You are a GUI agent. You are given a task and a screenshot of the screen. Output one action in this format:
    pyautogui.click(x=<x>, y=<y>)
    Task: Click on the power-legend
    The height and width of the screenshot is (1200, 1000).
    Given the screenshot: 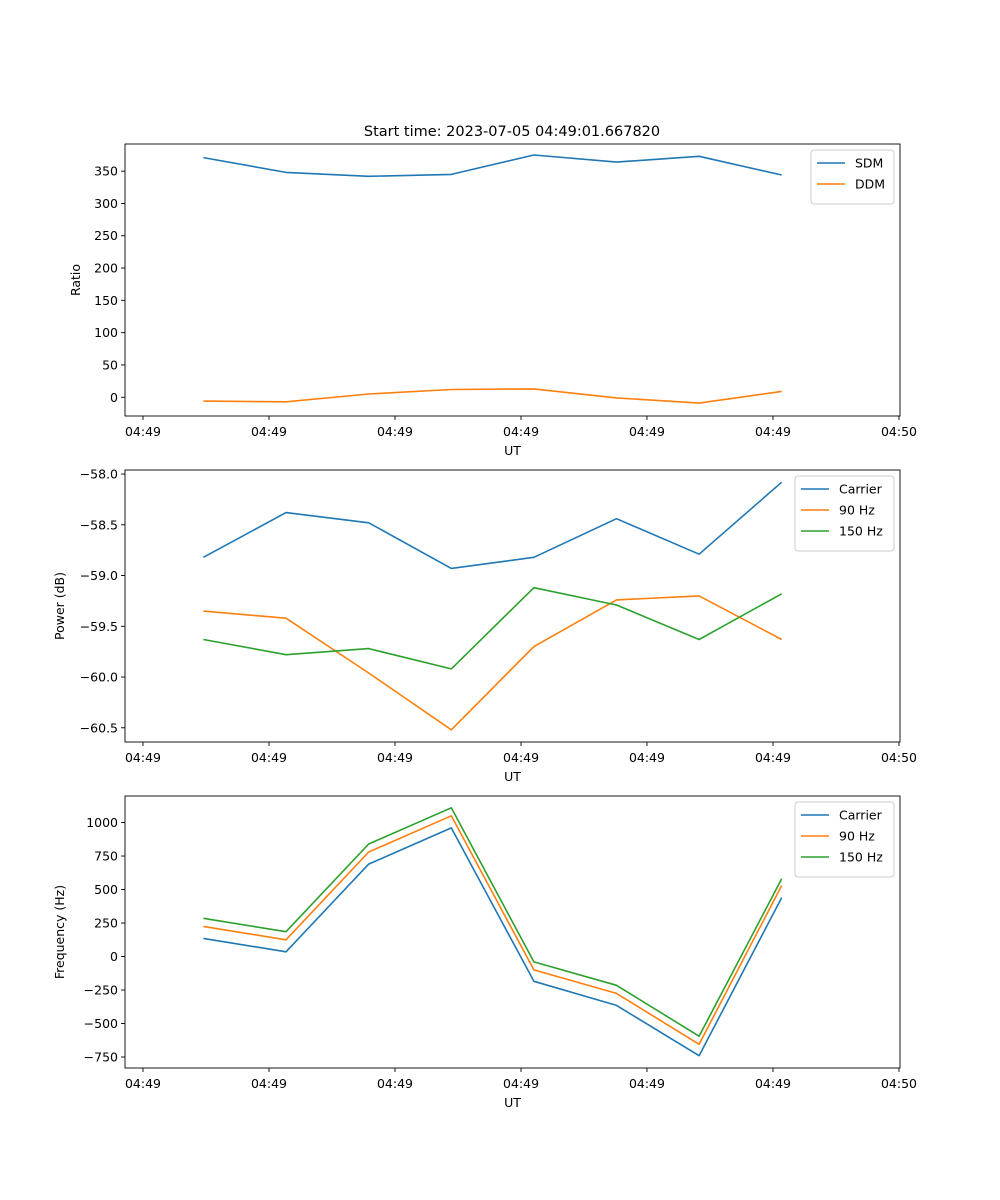 What is the action you would take?
    pyautogui.click(x=844, y=513)
    